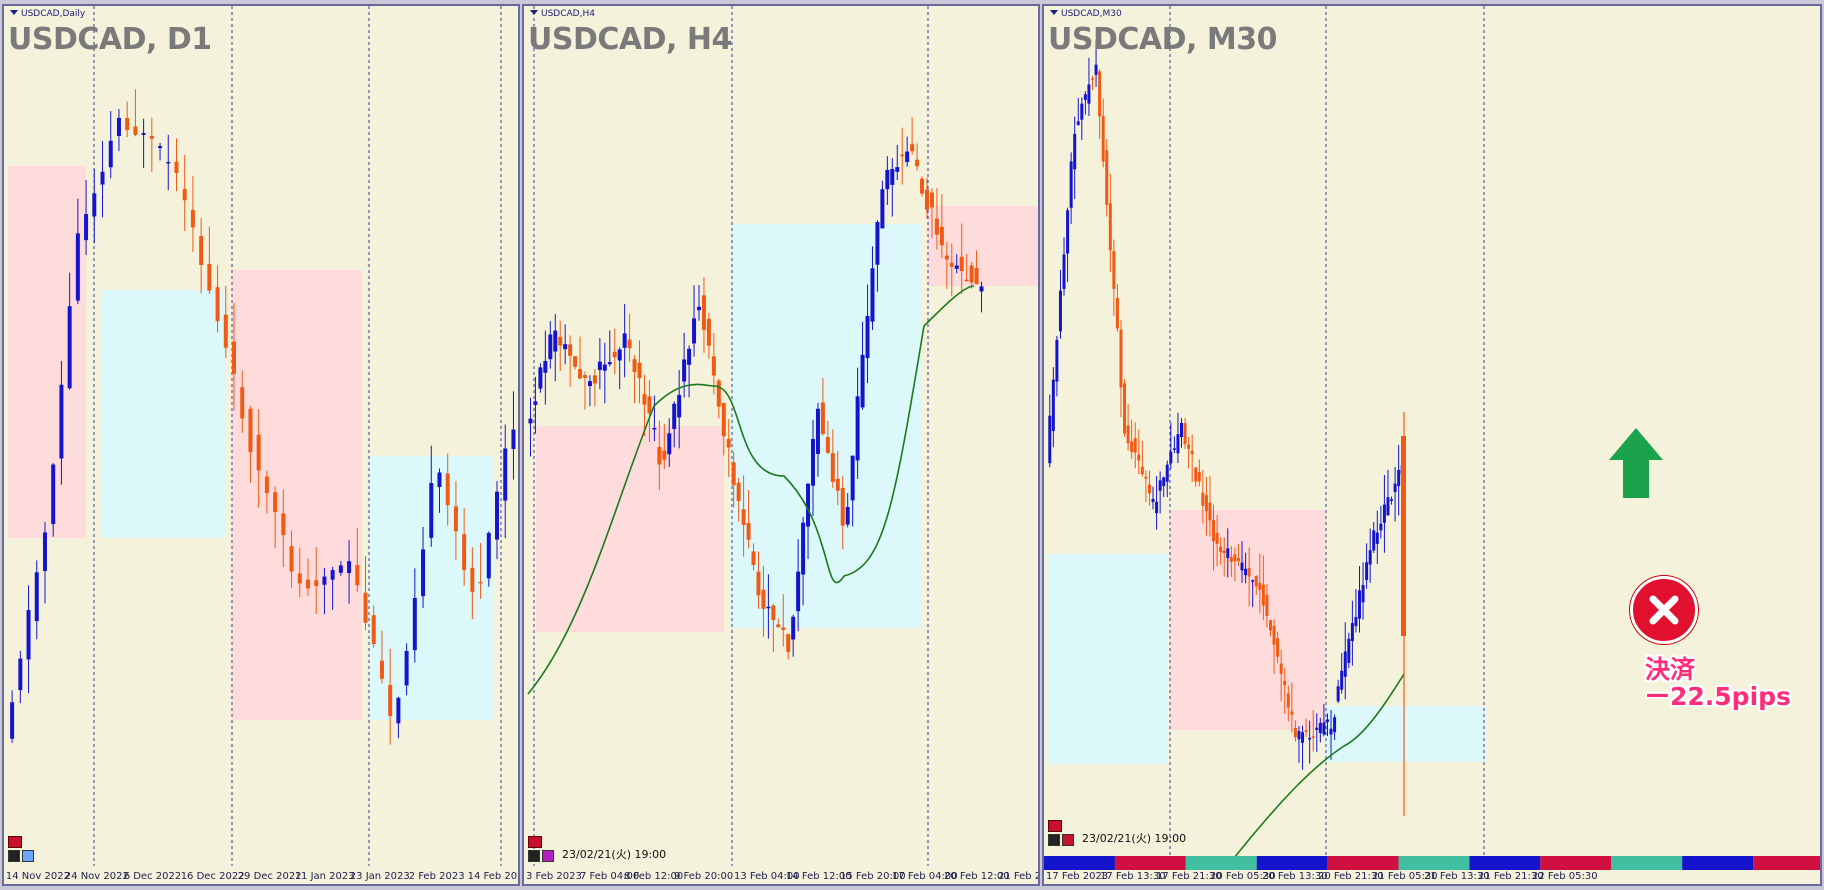 Image resolution: width=1824 pixels, height=890 pixels. I want to click on h4-title: USDCAD, H4, so click(630, 39).